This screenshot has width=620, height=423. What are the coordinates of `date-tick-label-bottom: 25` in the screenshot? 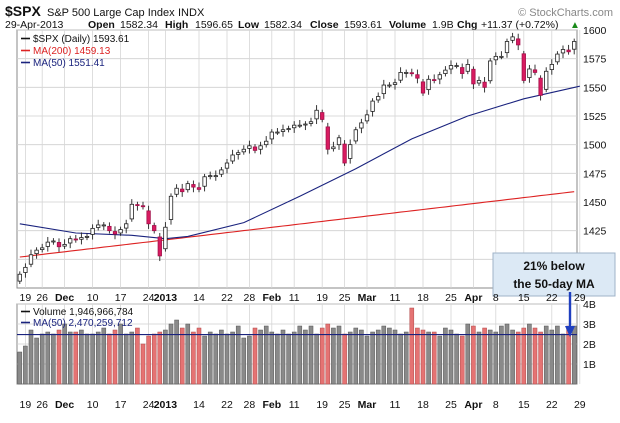 It's located at (345, 405).